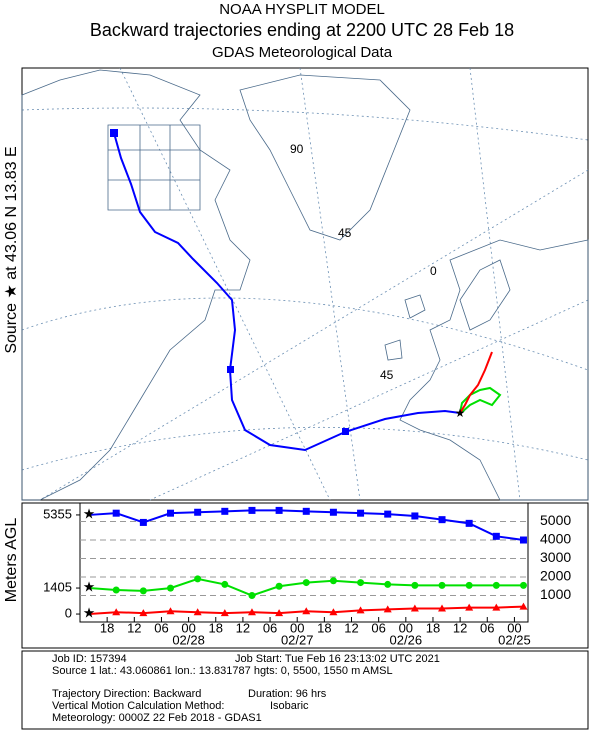 This screenshot has height=730, width=589. Describe the element at coordinates (287, 694) in the screenshot. I see `footer-text: Duration: 96 hrs` at that location.